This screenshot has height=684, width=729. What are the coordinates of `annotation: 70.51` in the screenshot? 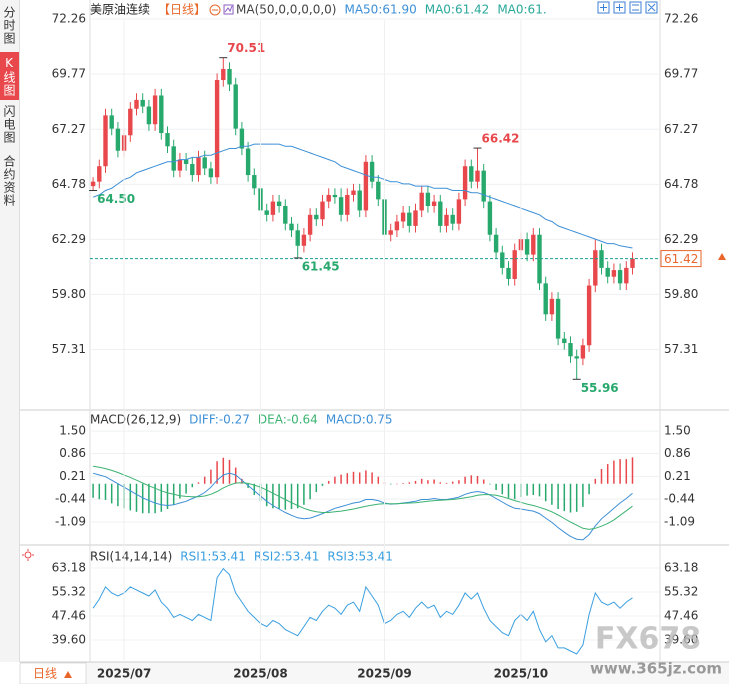 It's located at (246, 48).